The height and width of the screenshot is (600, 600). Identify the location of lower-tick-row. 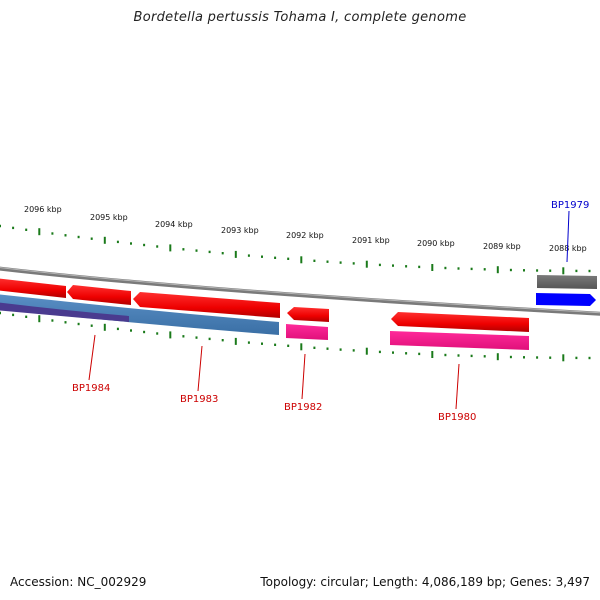
(295, 336).